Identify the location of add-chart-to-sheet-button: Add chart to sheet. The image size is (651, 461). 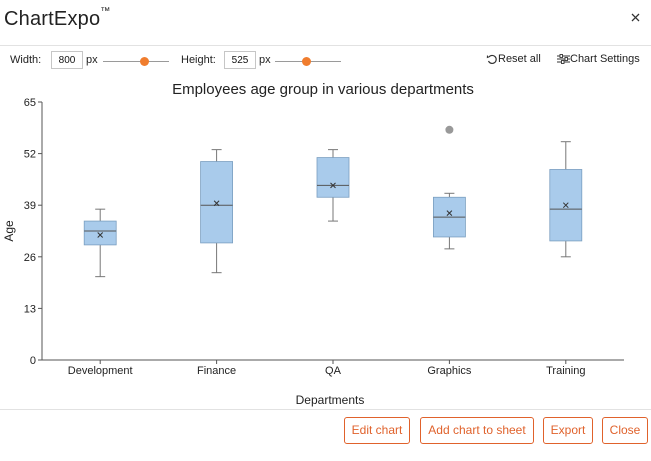
(477, 430).